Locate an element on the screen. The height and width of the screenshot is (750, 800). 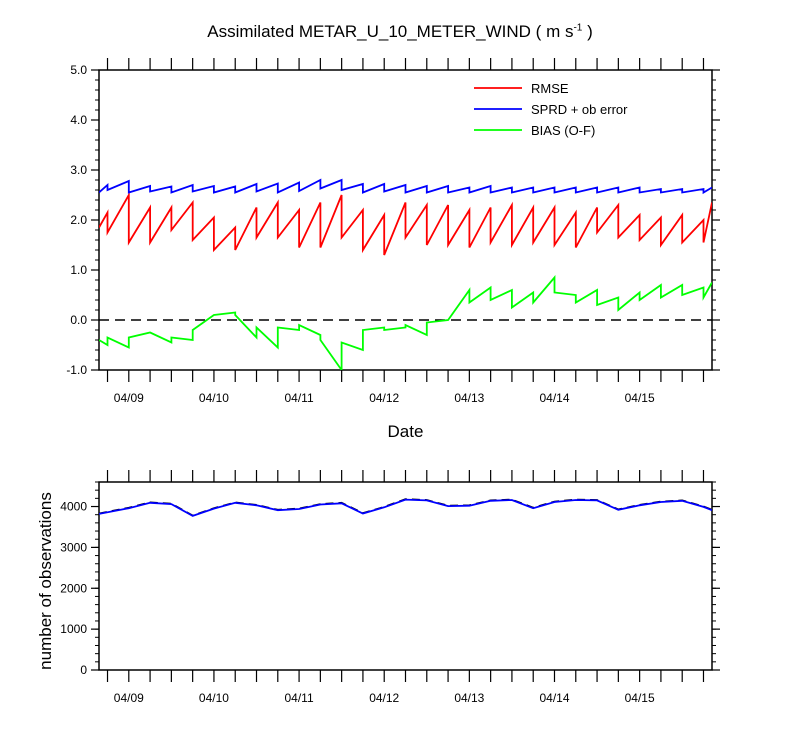
y-tick-label: 4000 is located at coordinates (73, 507).